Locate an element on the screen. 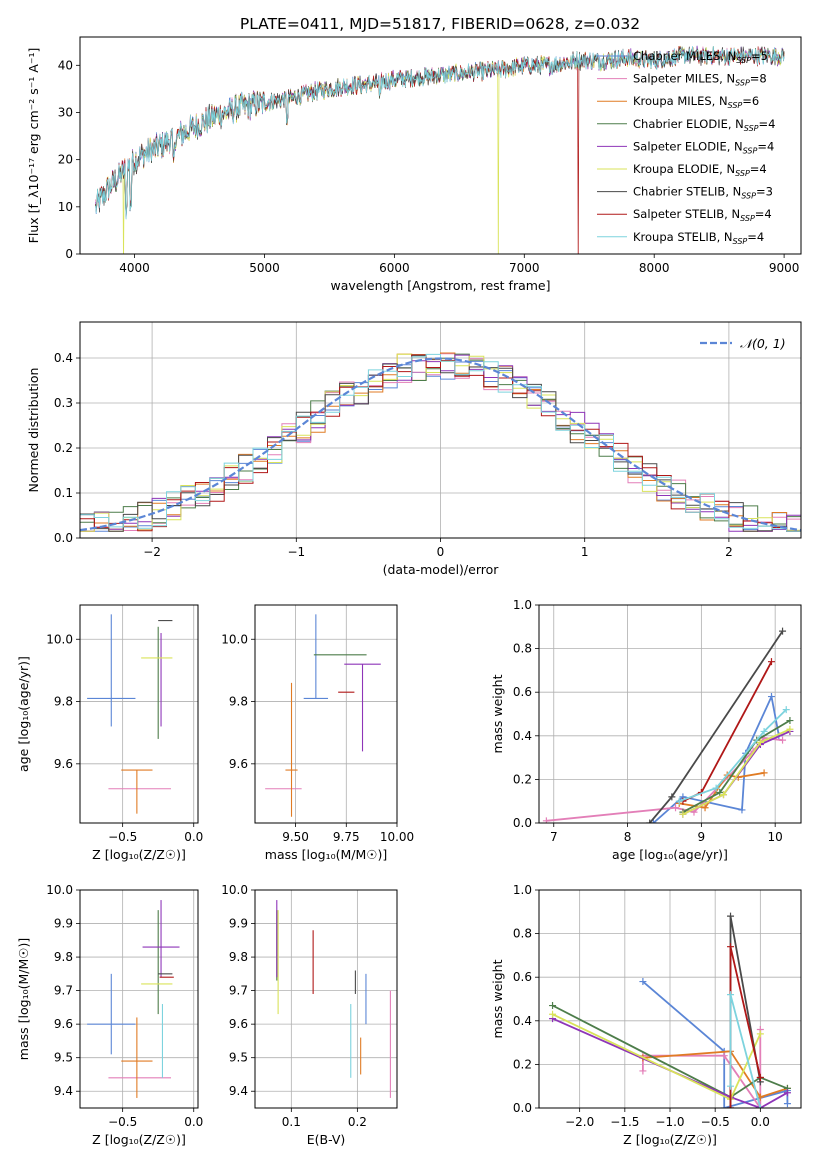 This screenshot has height=1170, width=819. legend-label-main: Salpeter ELODIE, N is located at coordinates (688, 146).